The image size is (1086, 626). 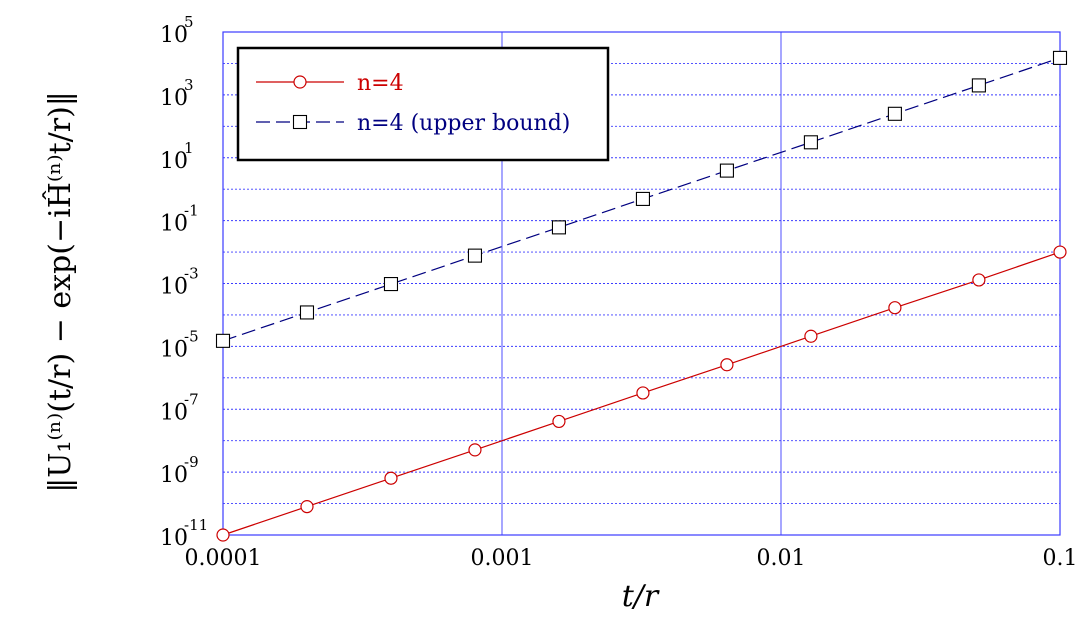 I want to click on y-tick-exponent: 1, so click(x=189, y=148).